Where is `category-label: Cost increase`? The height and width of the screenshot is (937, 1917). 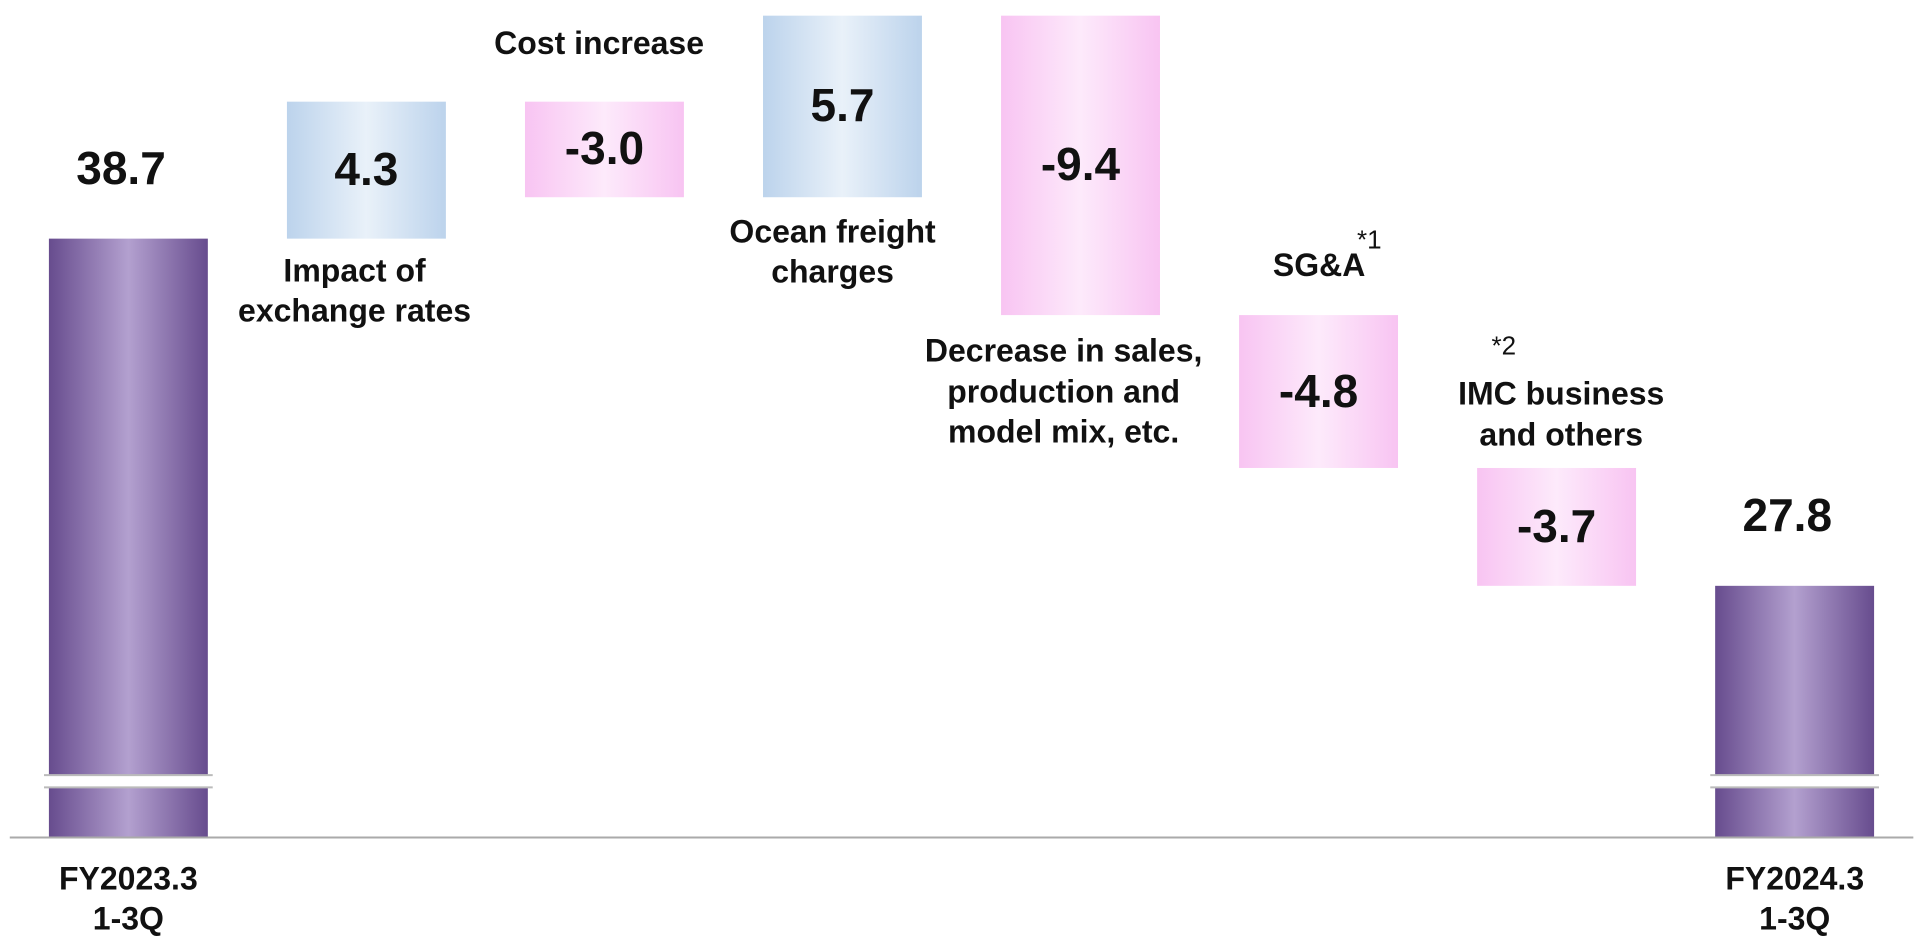
category-label: Cost increase is located at coordinates (599, 42).